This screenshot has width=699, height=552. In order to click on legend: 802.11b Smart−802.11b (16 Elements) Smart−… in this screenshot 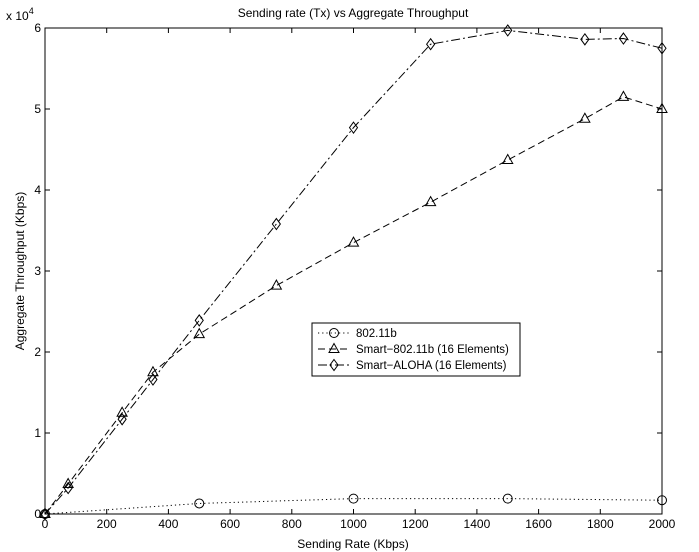, I will do `click(416, 349)`.